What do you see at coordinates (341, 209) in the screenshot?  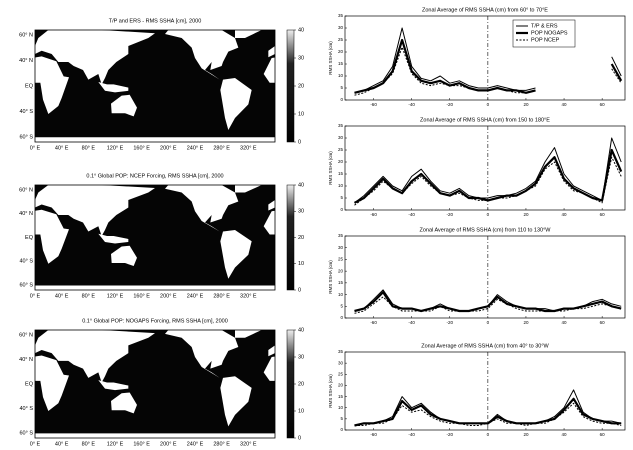 I see `y-tick-label: 0` at bounding box center [341, 209].